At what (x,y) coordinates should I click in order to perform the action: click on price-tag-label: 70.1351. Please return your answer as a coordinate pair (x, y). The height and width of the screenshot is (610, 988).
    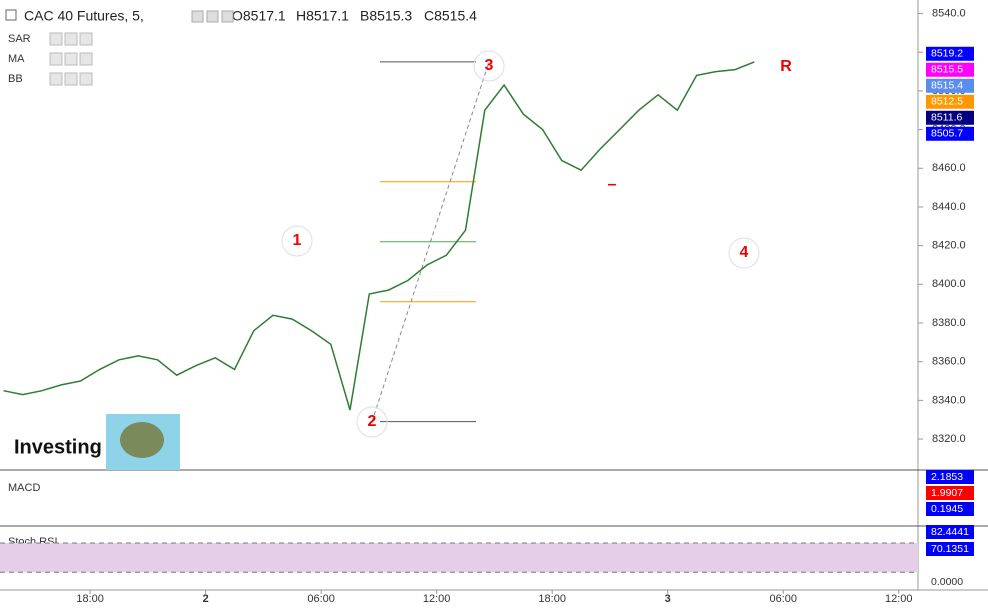
    Looking at the image, I should click on (950, 549).